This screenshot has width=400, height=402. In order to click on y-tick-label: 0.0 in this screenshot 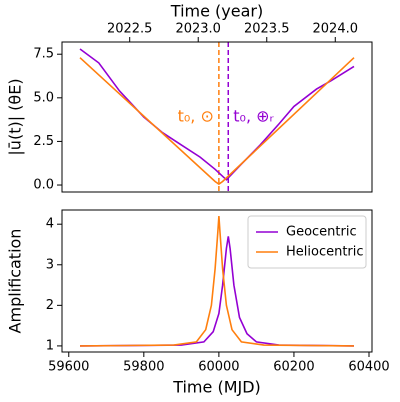, I will do `click(43, 185)`.